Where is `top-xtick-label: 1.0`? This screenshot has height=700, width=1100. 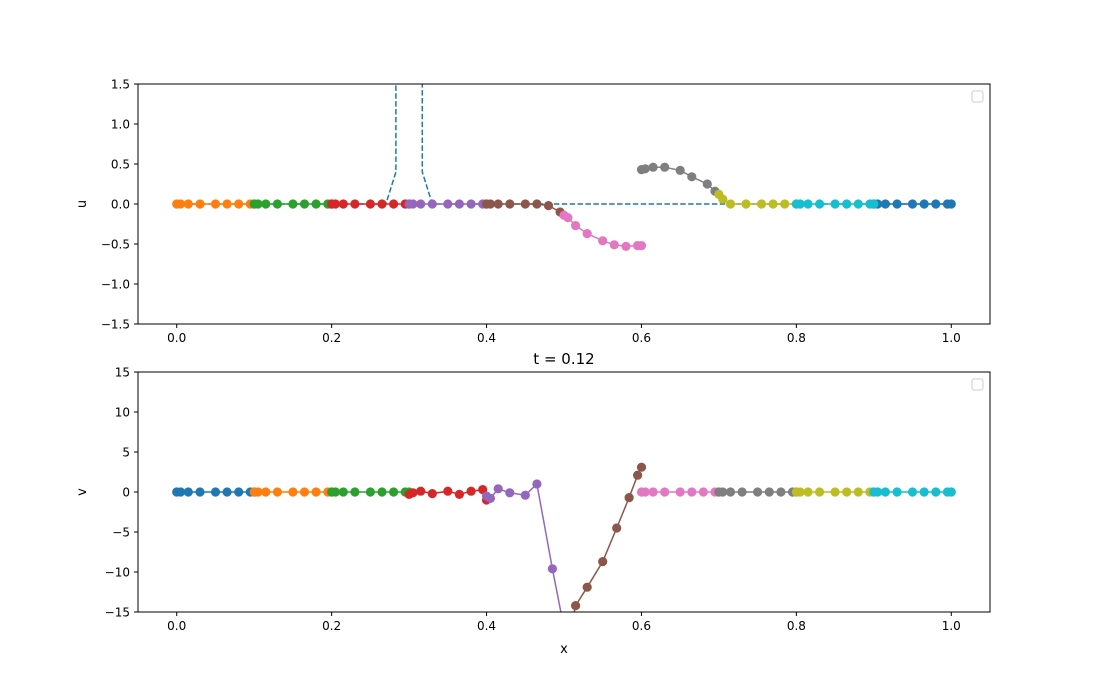
top-xtick-label: 1.0 is located at coordinates (951, 338).